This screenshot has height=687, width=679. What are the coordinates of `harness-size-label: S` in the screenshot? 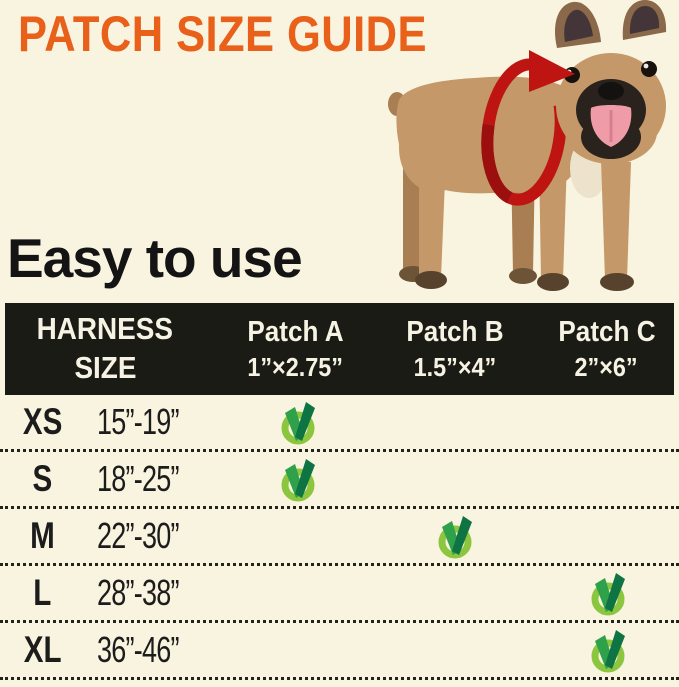 It's located at (42, 478).